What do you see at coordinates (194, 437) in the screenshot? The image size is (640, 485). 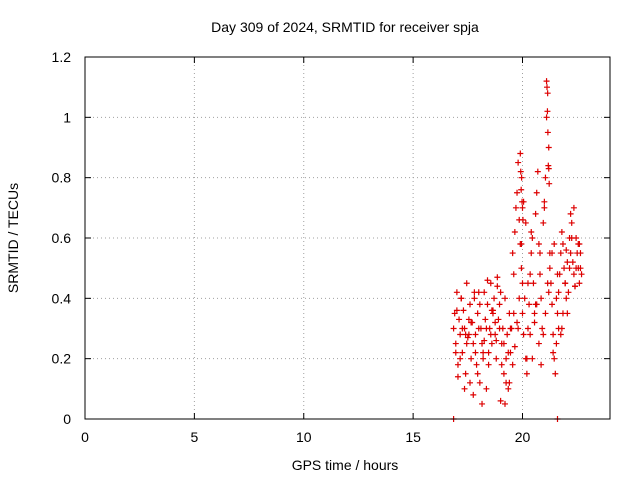 I see `x-tick-label: 5` at bounding box center [194, 437].